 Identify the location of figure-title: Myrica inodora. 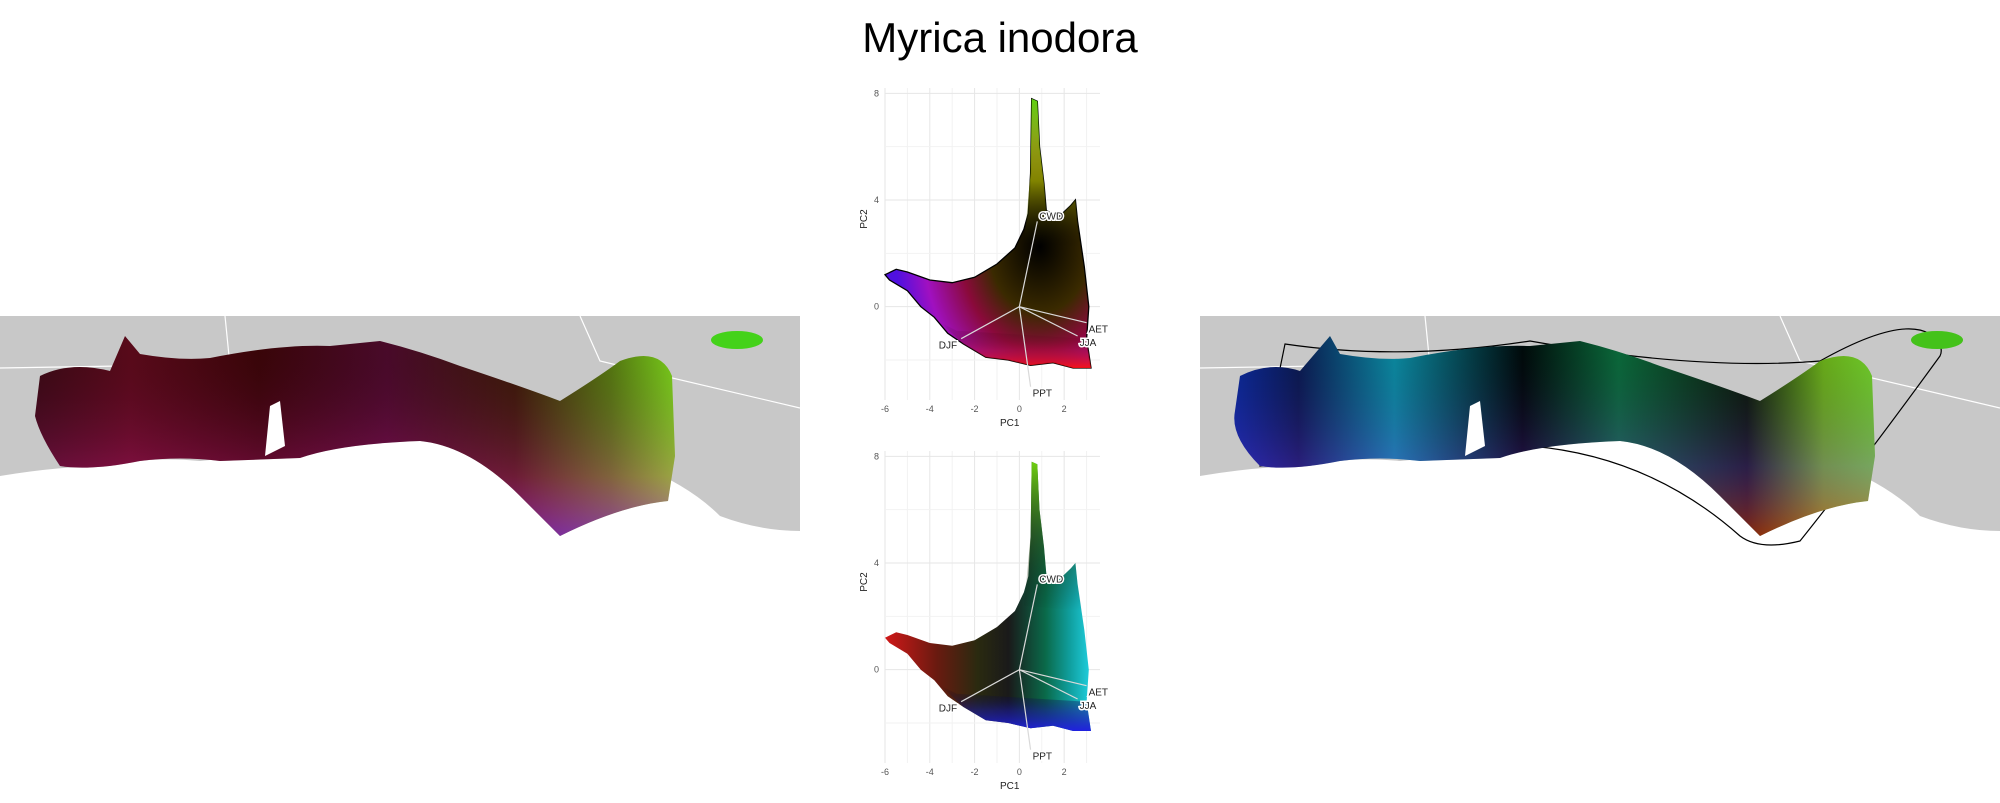
(1000, 37).